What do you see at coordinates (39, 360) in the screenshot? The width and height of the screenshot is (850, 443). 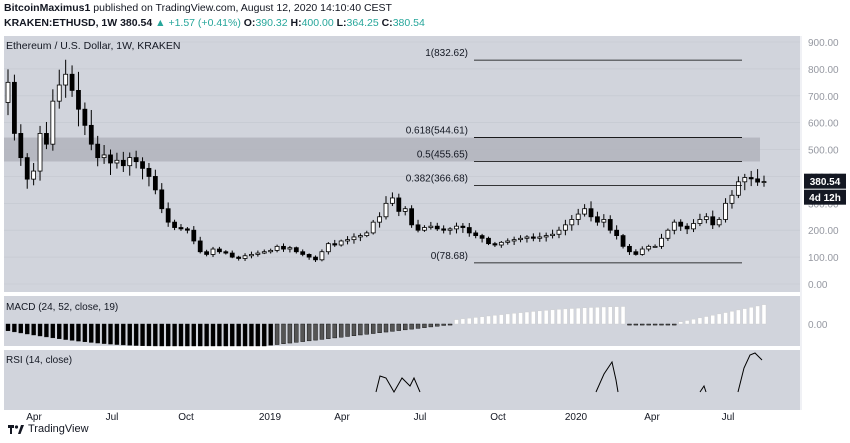 I see `rsi-title: RSI (14, close)` at bounding box center [39, 360].